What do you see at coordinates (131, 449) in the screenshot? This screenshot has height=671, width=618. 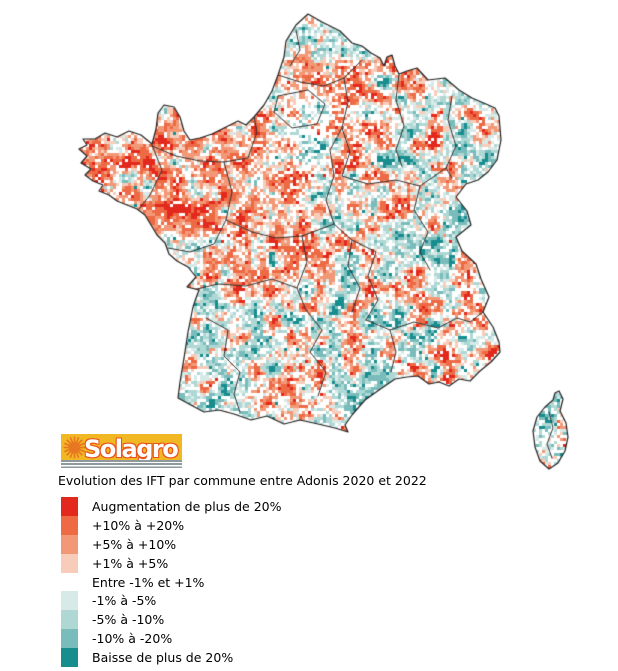 I see `logo-text: Solagro` at bounding box center [131, 449].